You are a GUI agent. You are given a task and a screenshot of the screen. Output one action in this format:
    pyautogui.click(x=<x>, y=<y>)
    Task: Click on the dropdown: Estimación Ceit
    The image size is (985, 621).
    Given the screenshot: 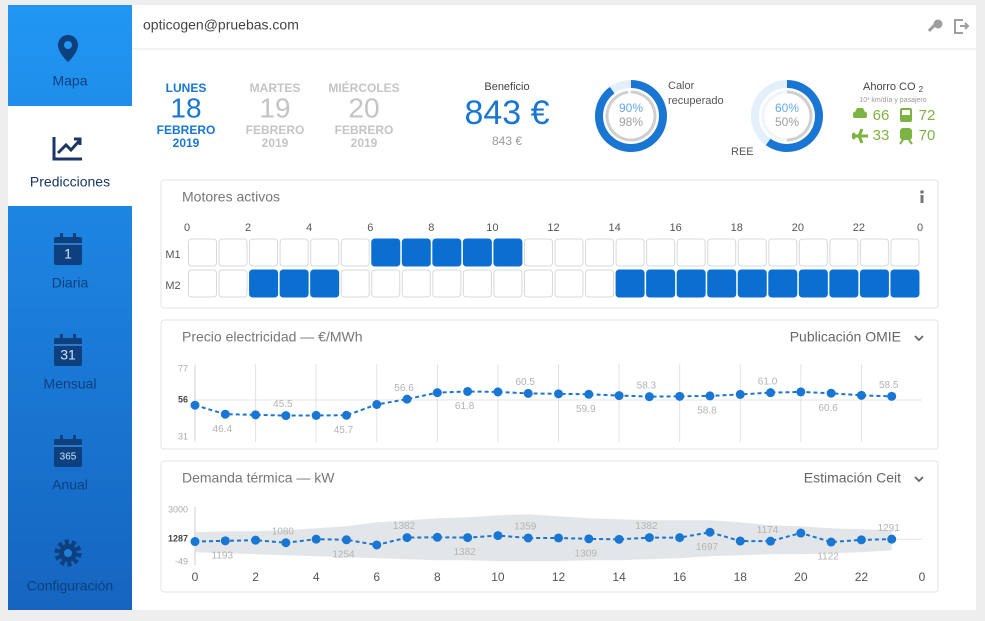 What is the action you would take?
    pyautogui.click(x=852, y=478)
    